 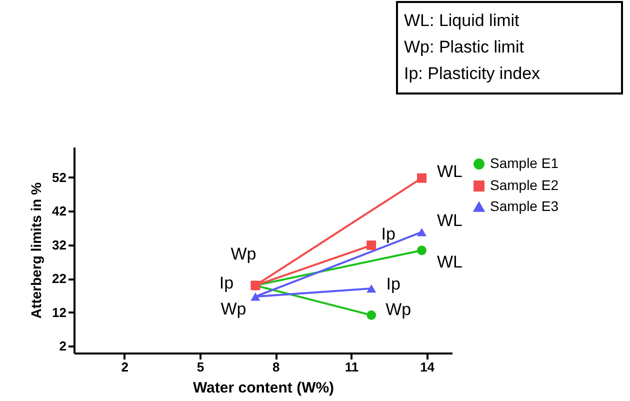 I want to click on y-tick-label: 2, so click(x=62, y=346).